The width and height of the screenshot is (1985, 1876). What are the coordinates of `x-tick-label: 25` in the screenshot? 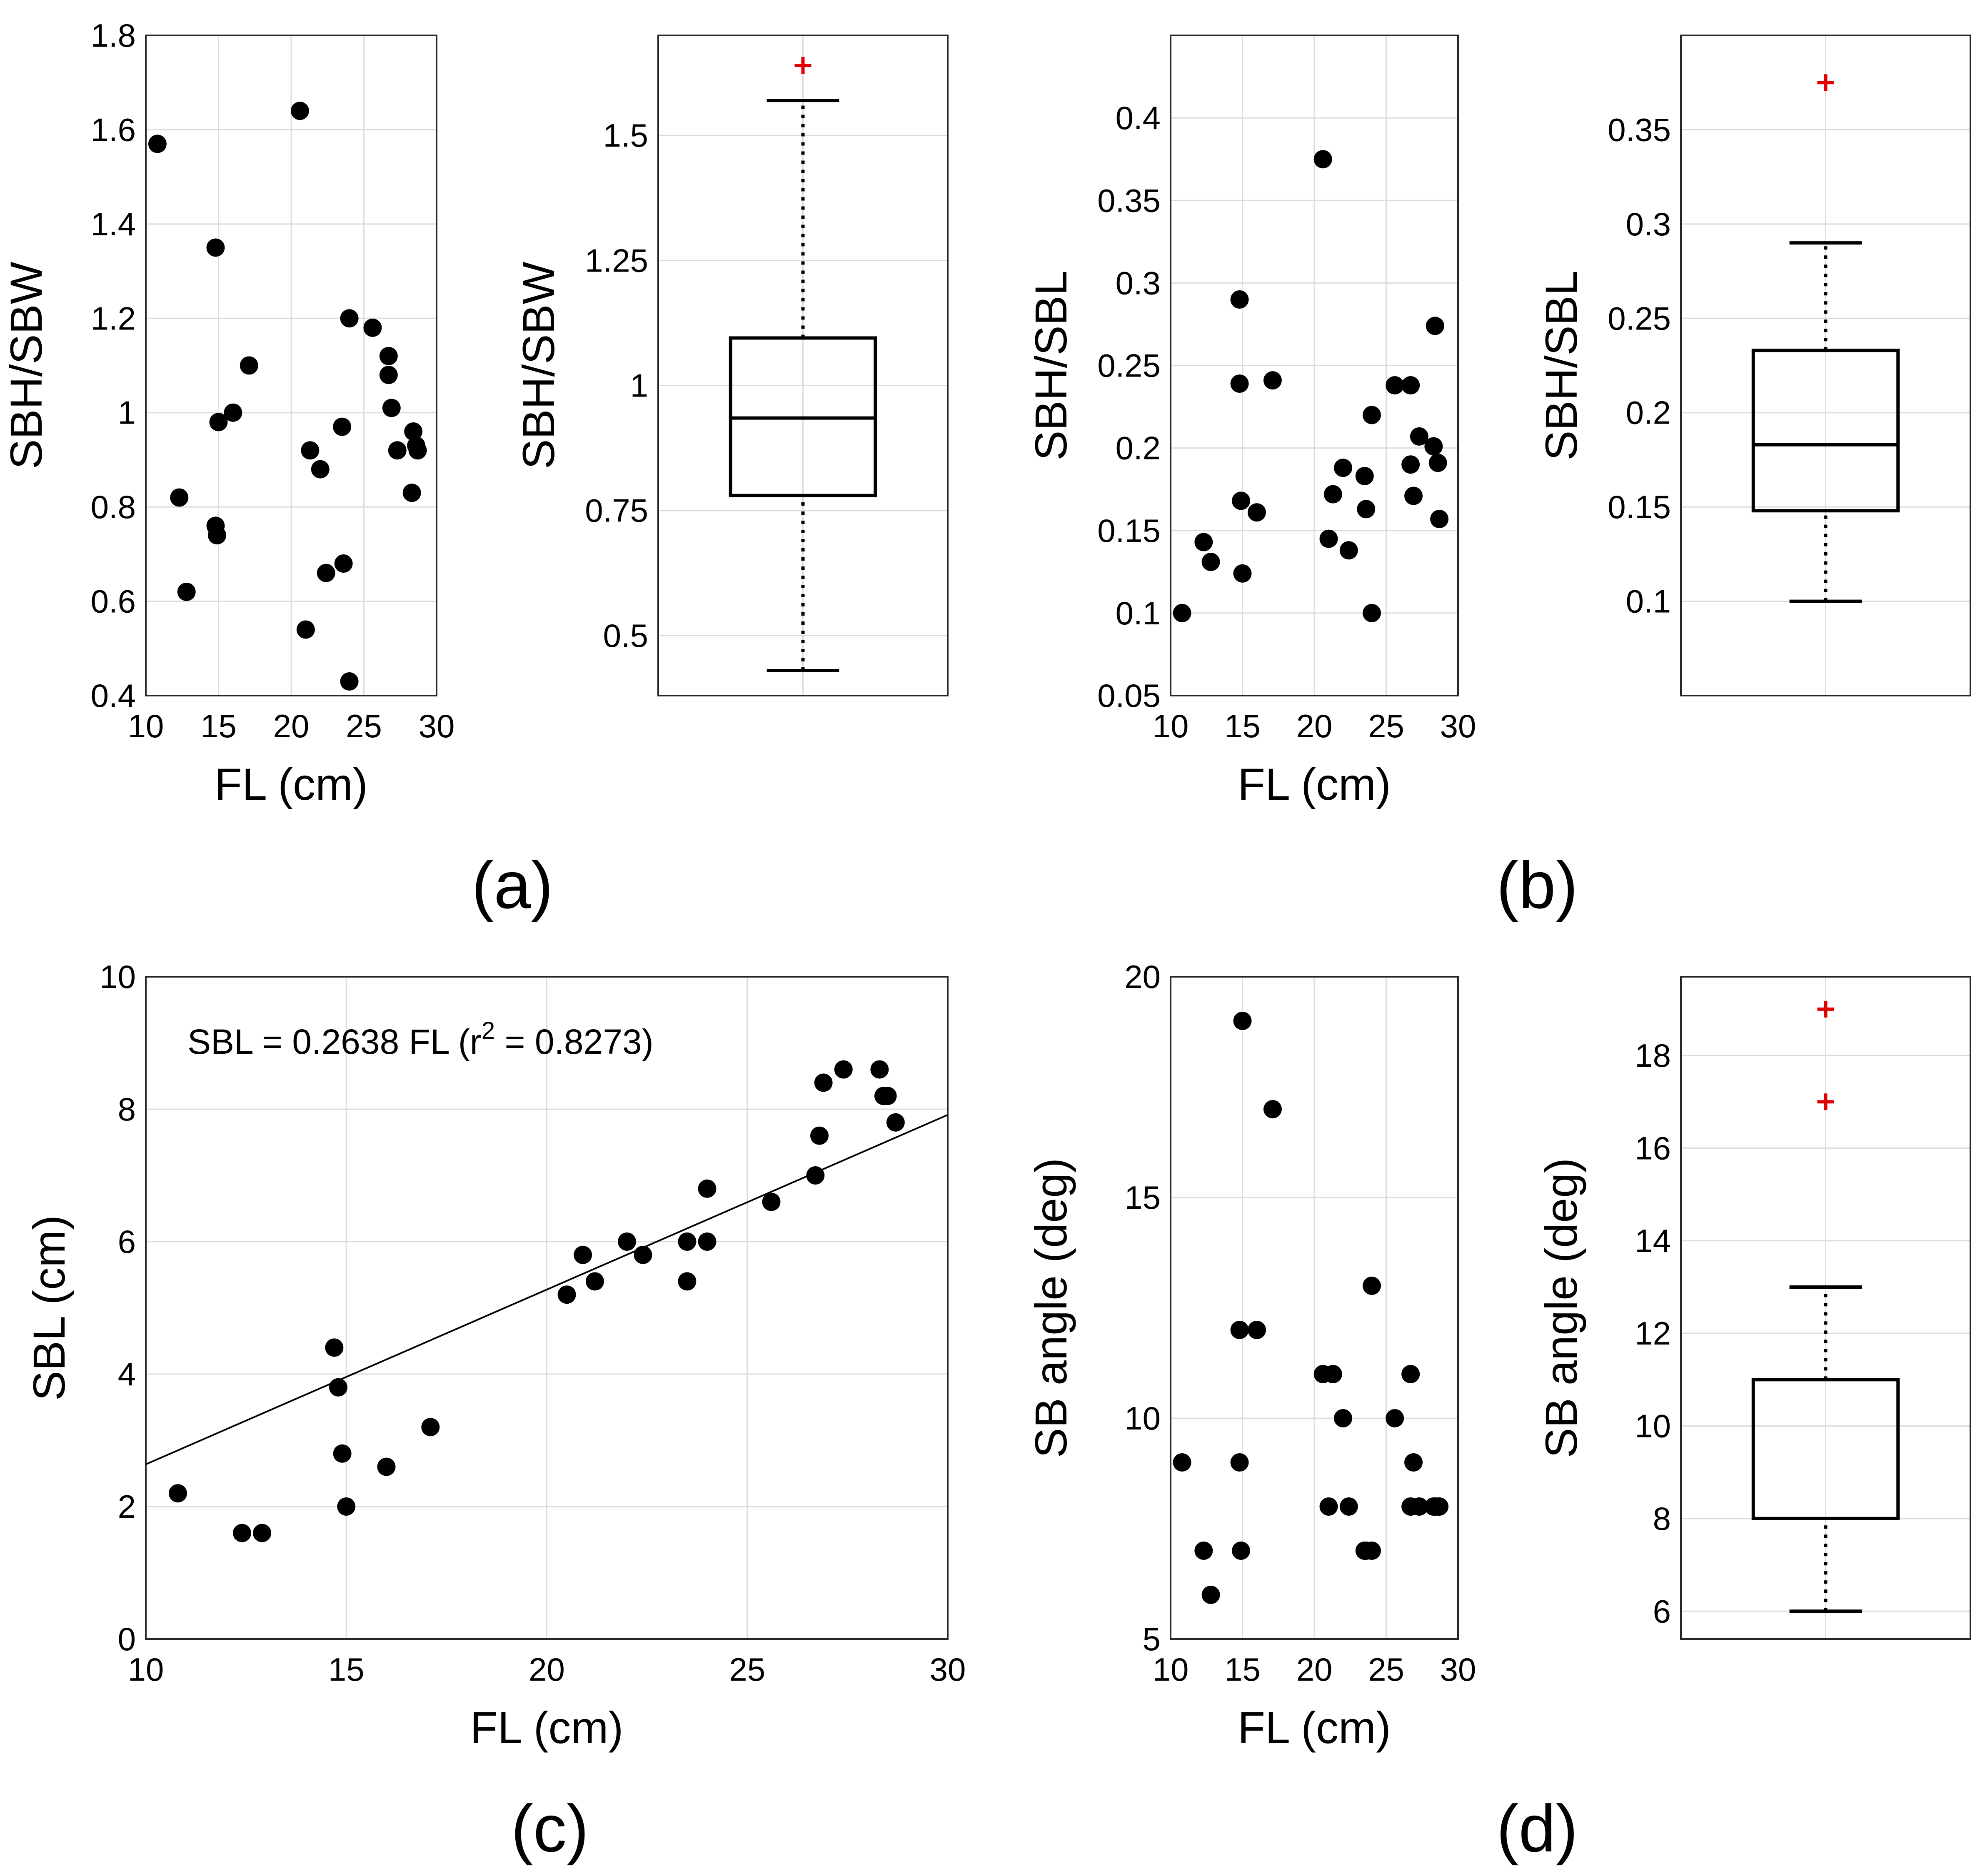 It's located at (1386, 1669).